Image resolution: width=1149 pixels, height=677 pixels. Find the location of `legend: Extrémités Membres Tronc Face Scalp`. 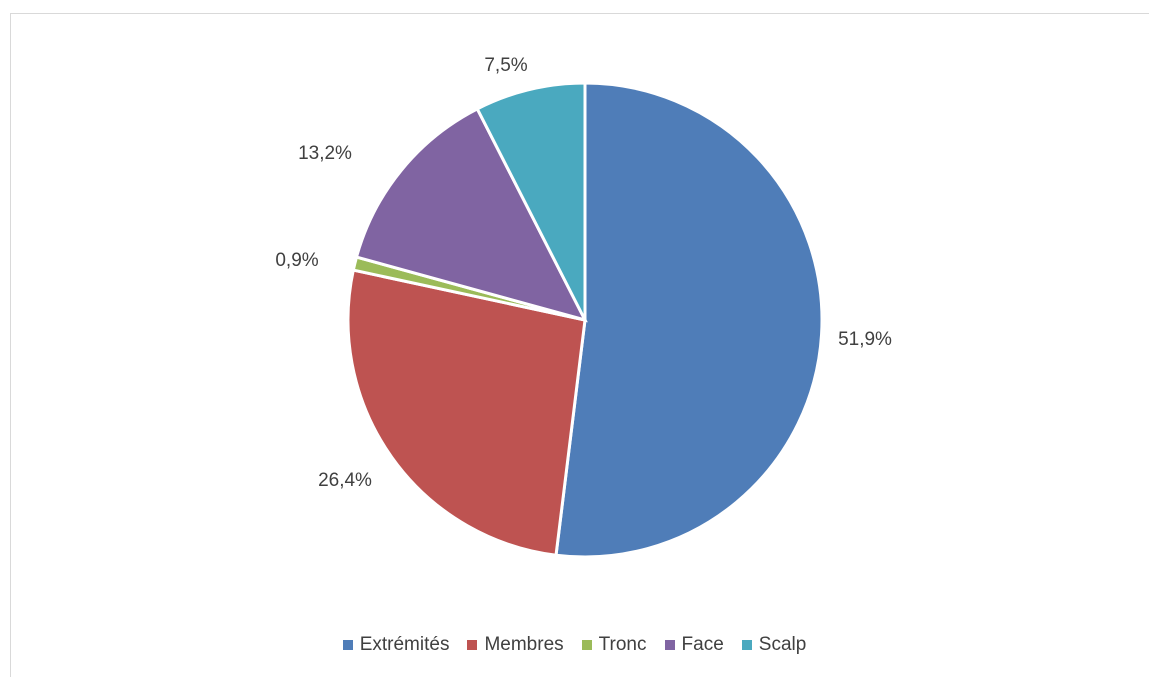

legend: Extrémités Membres Tronc Face Scalp is located at coordinates (574, 645).